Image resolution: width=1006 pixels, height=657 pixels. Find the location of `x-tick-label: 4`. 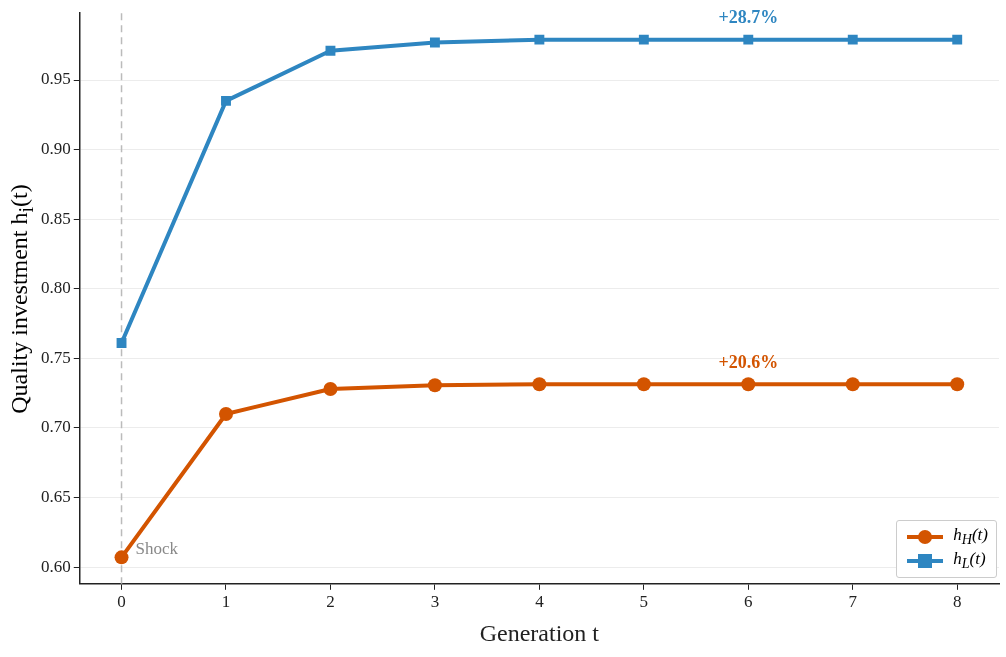

x-tick-label: 4 is located at coordinates (540, 602).